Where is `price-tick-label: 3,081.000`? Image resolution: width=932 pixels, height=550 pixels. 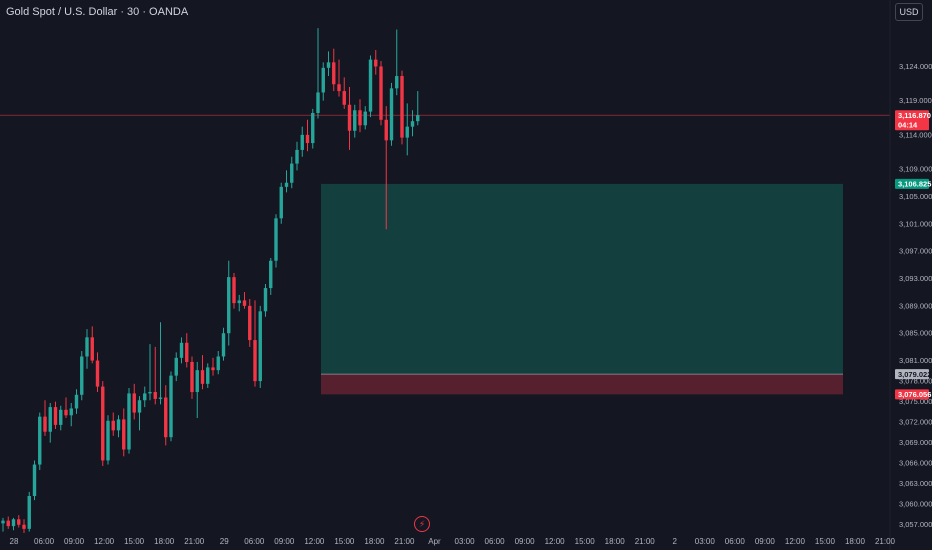 price-tick-label: 3,081.000 is located at coordinates (915, 360).